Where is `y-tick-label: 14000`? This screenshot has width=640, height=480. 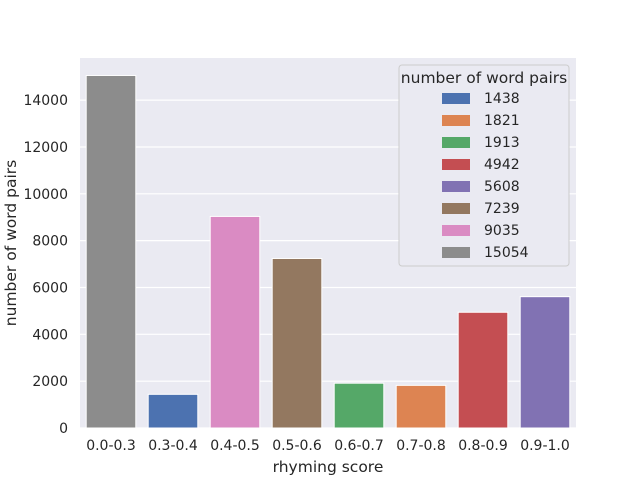
y-tick-label: 14000 is located at coordinates (45, 101).